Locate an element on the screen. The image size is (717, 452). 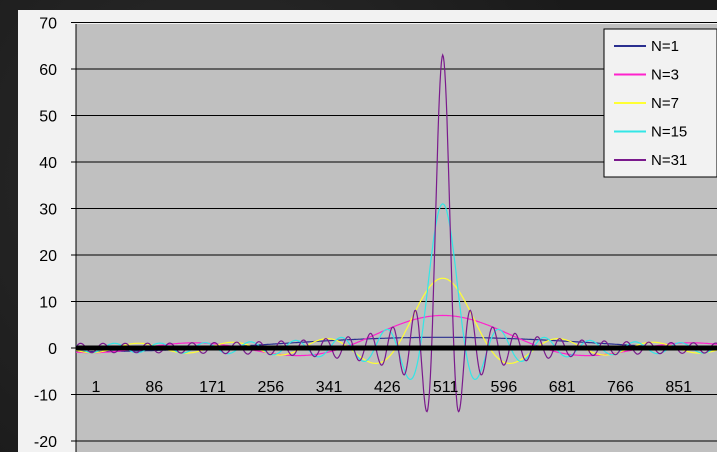
x-tick-label: 681 is located at coordinates (562, 387).